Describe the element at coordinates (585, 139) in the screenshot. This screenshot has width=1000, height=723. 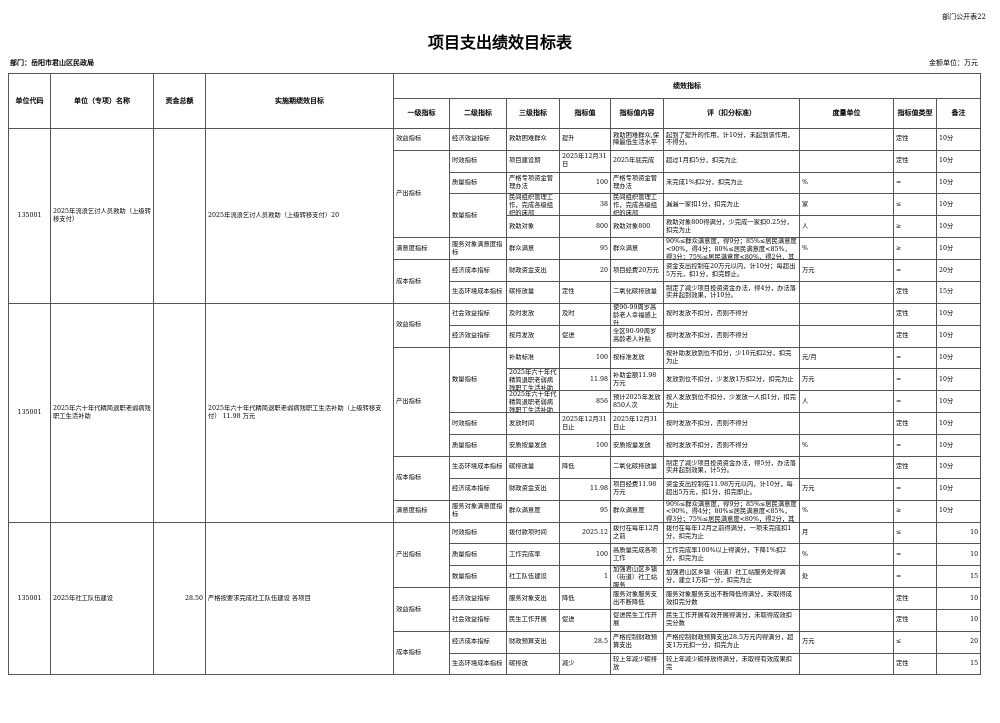
I see `value: 提升` at that location.